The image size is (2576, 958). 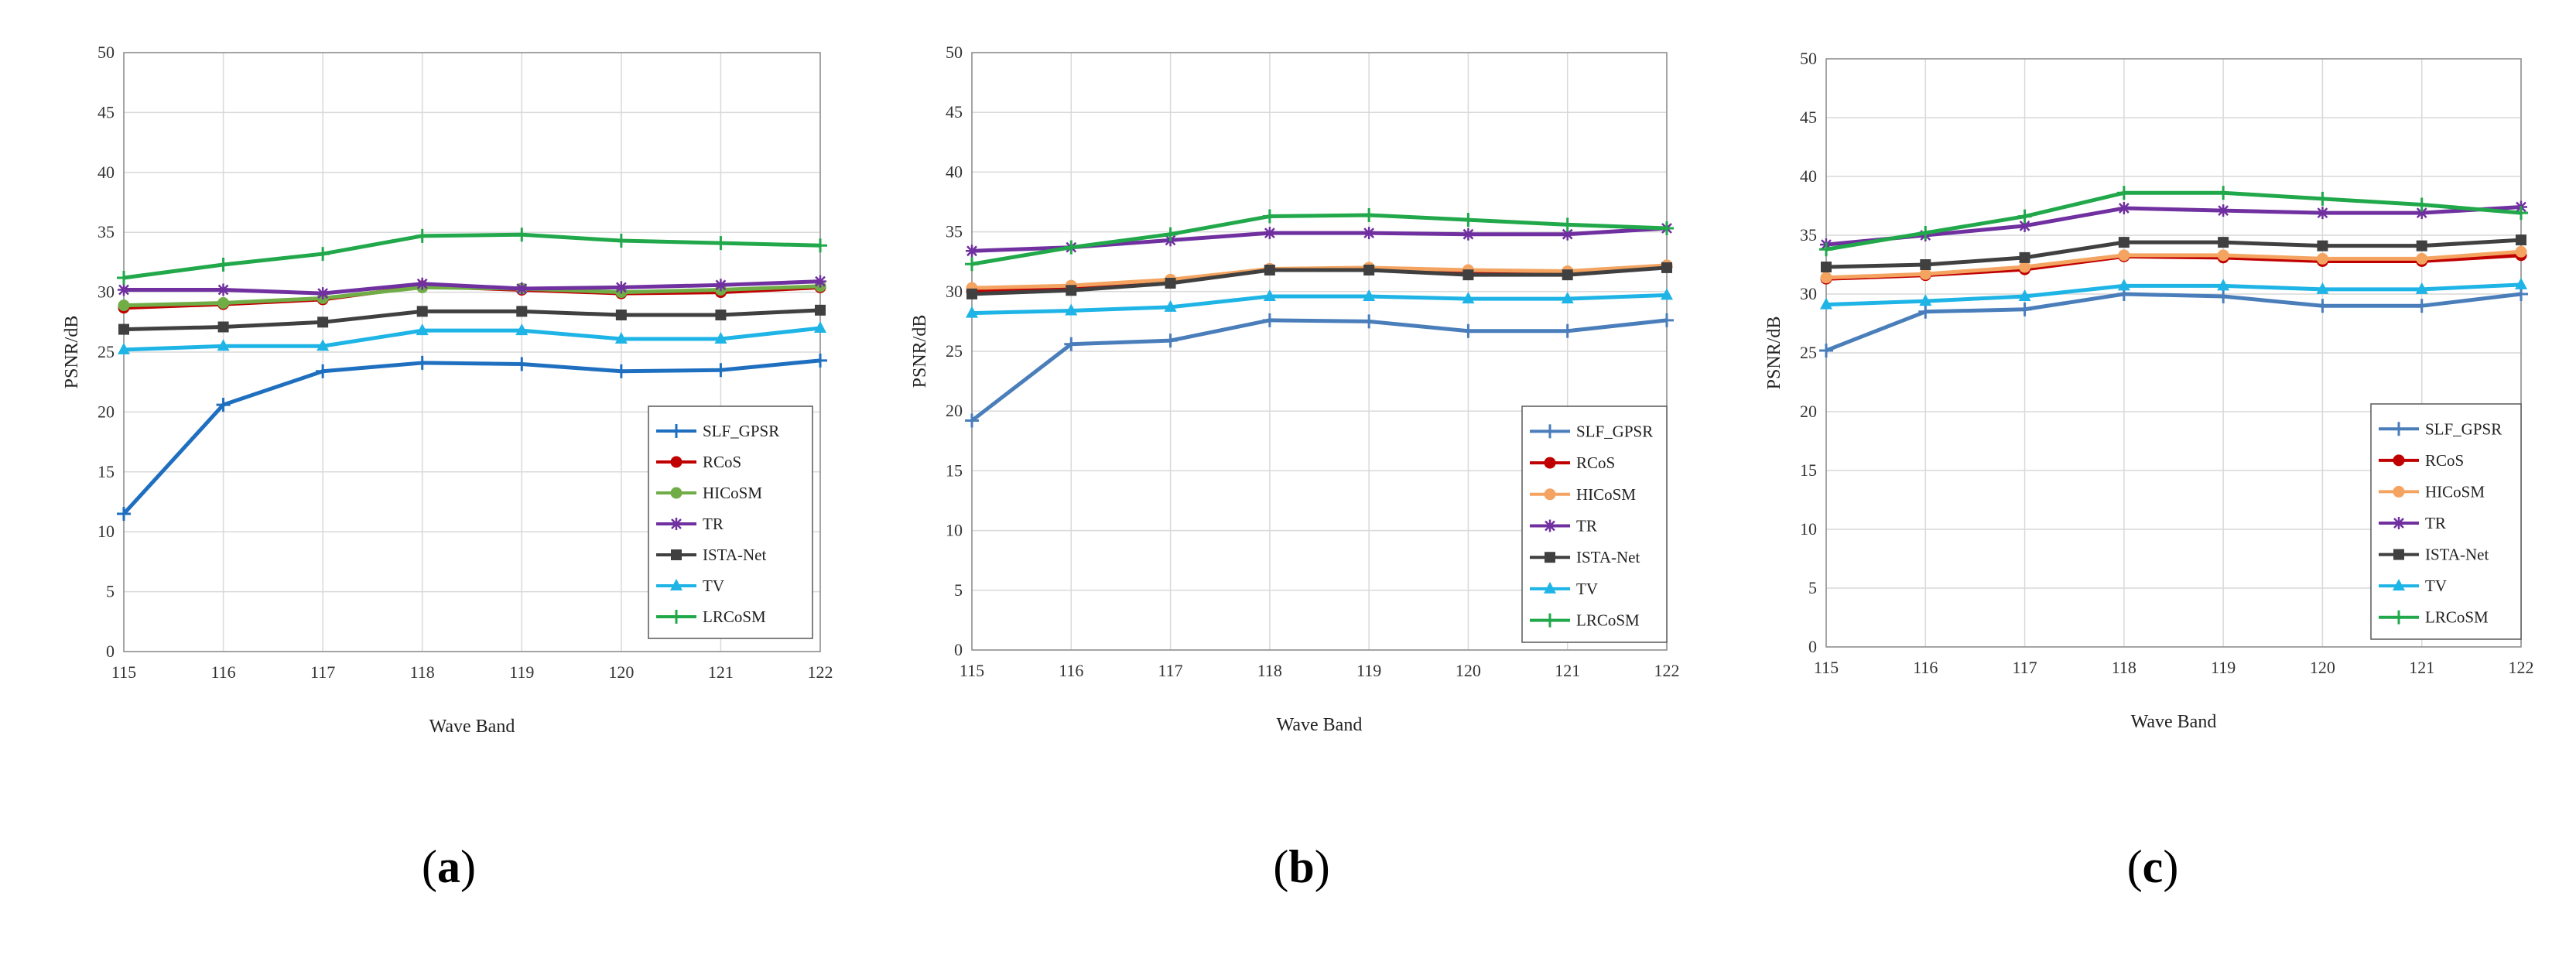 What do you see at coordinates (124, 672) in the screenshot?
I see `panel-a-xtick-label: 115` at bounding box center [124, 672].